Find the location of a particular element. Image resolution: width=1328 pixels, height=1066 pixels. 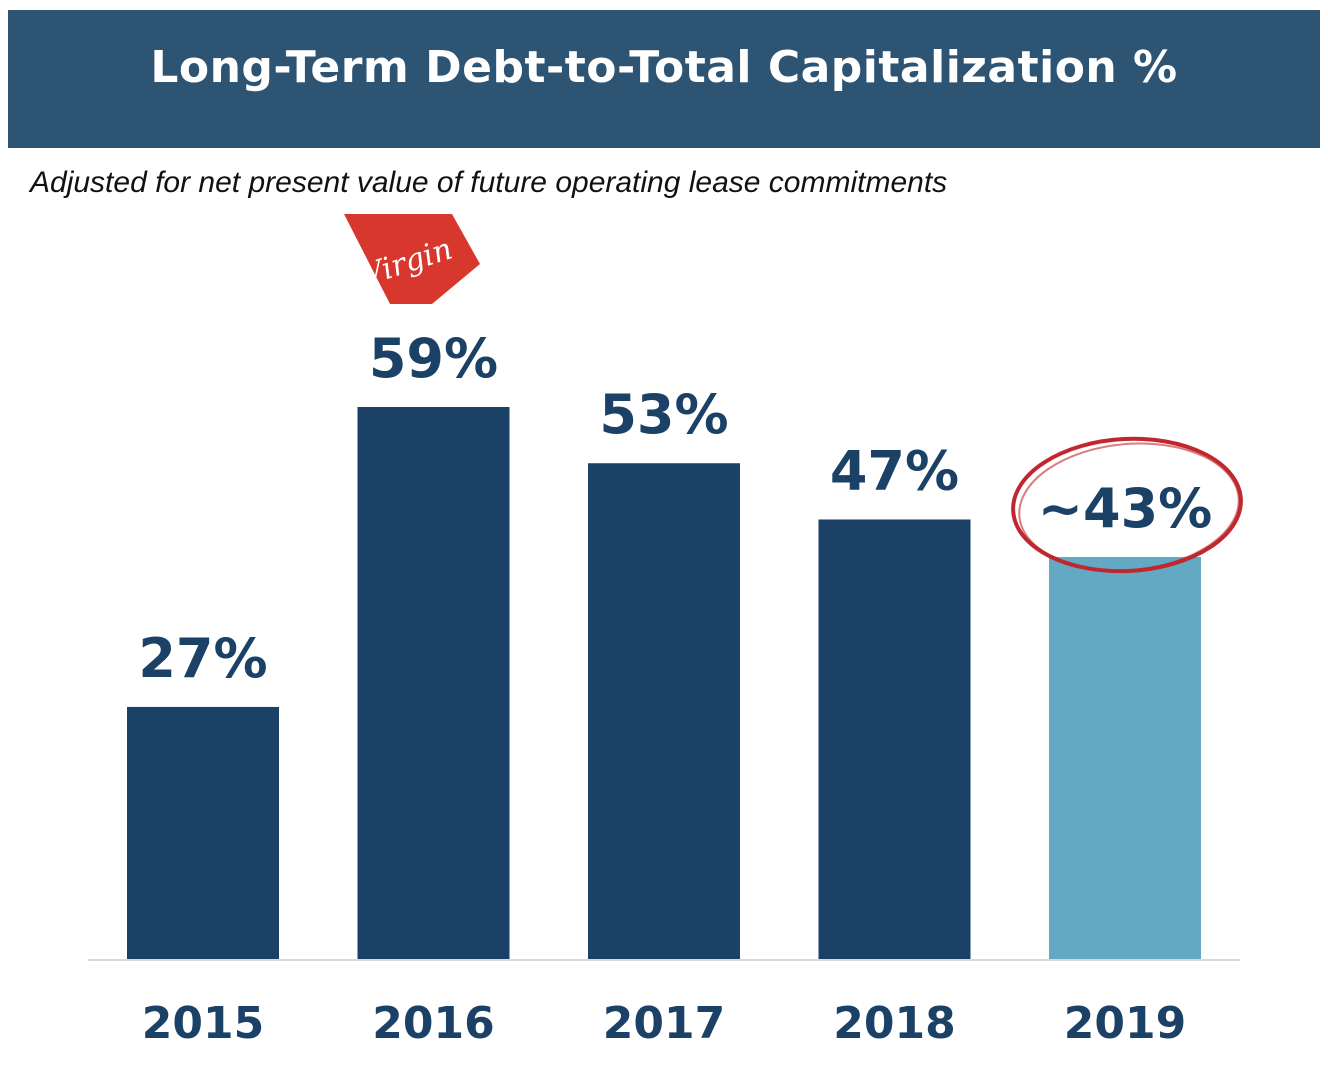

x-tick-2017: 2017 is located at coordinates (664, 1023).